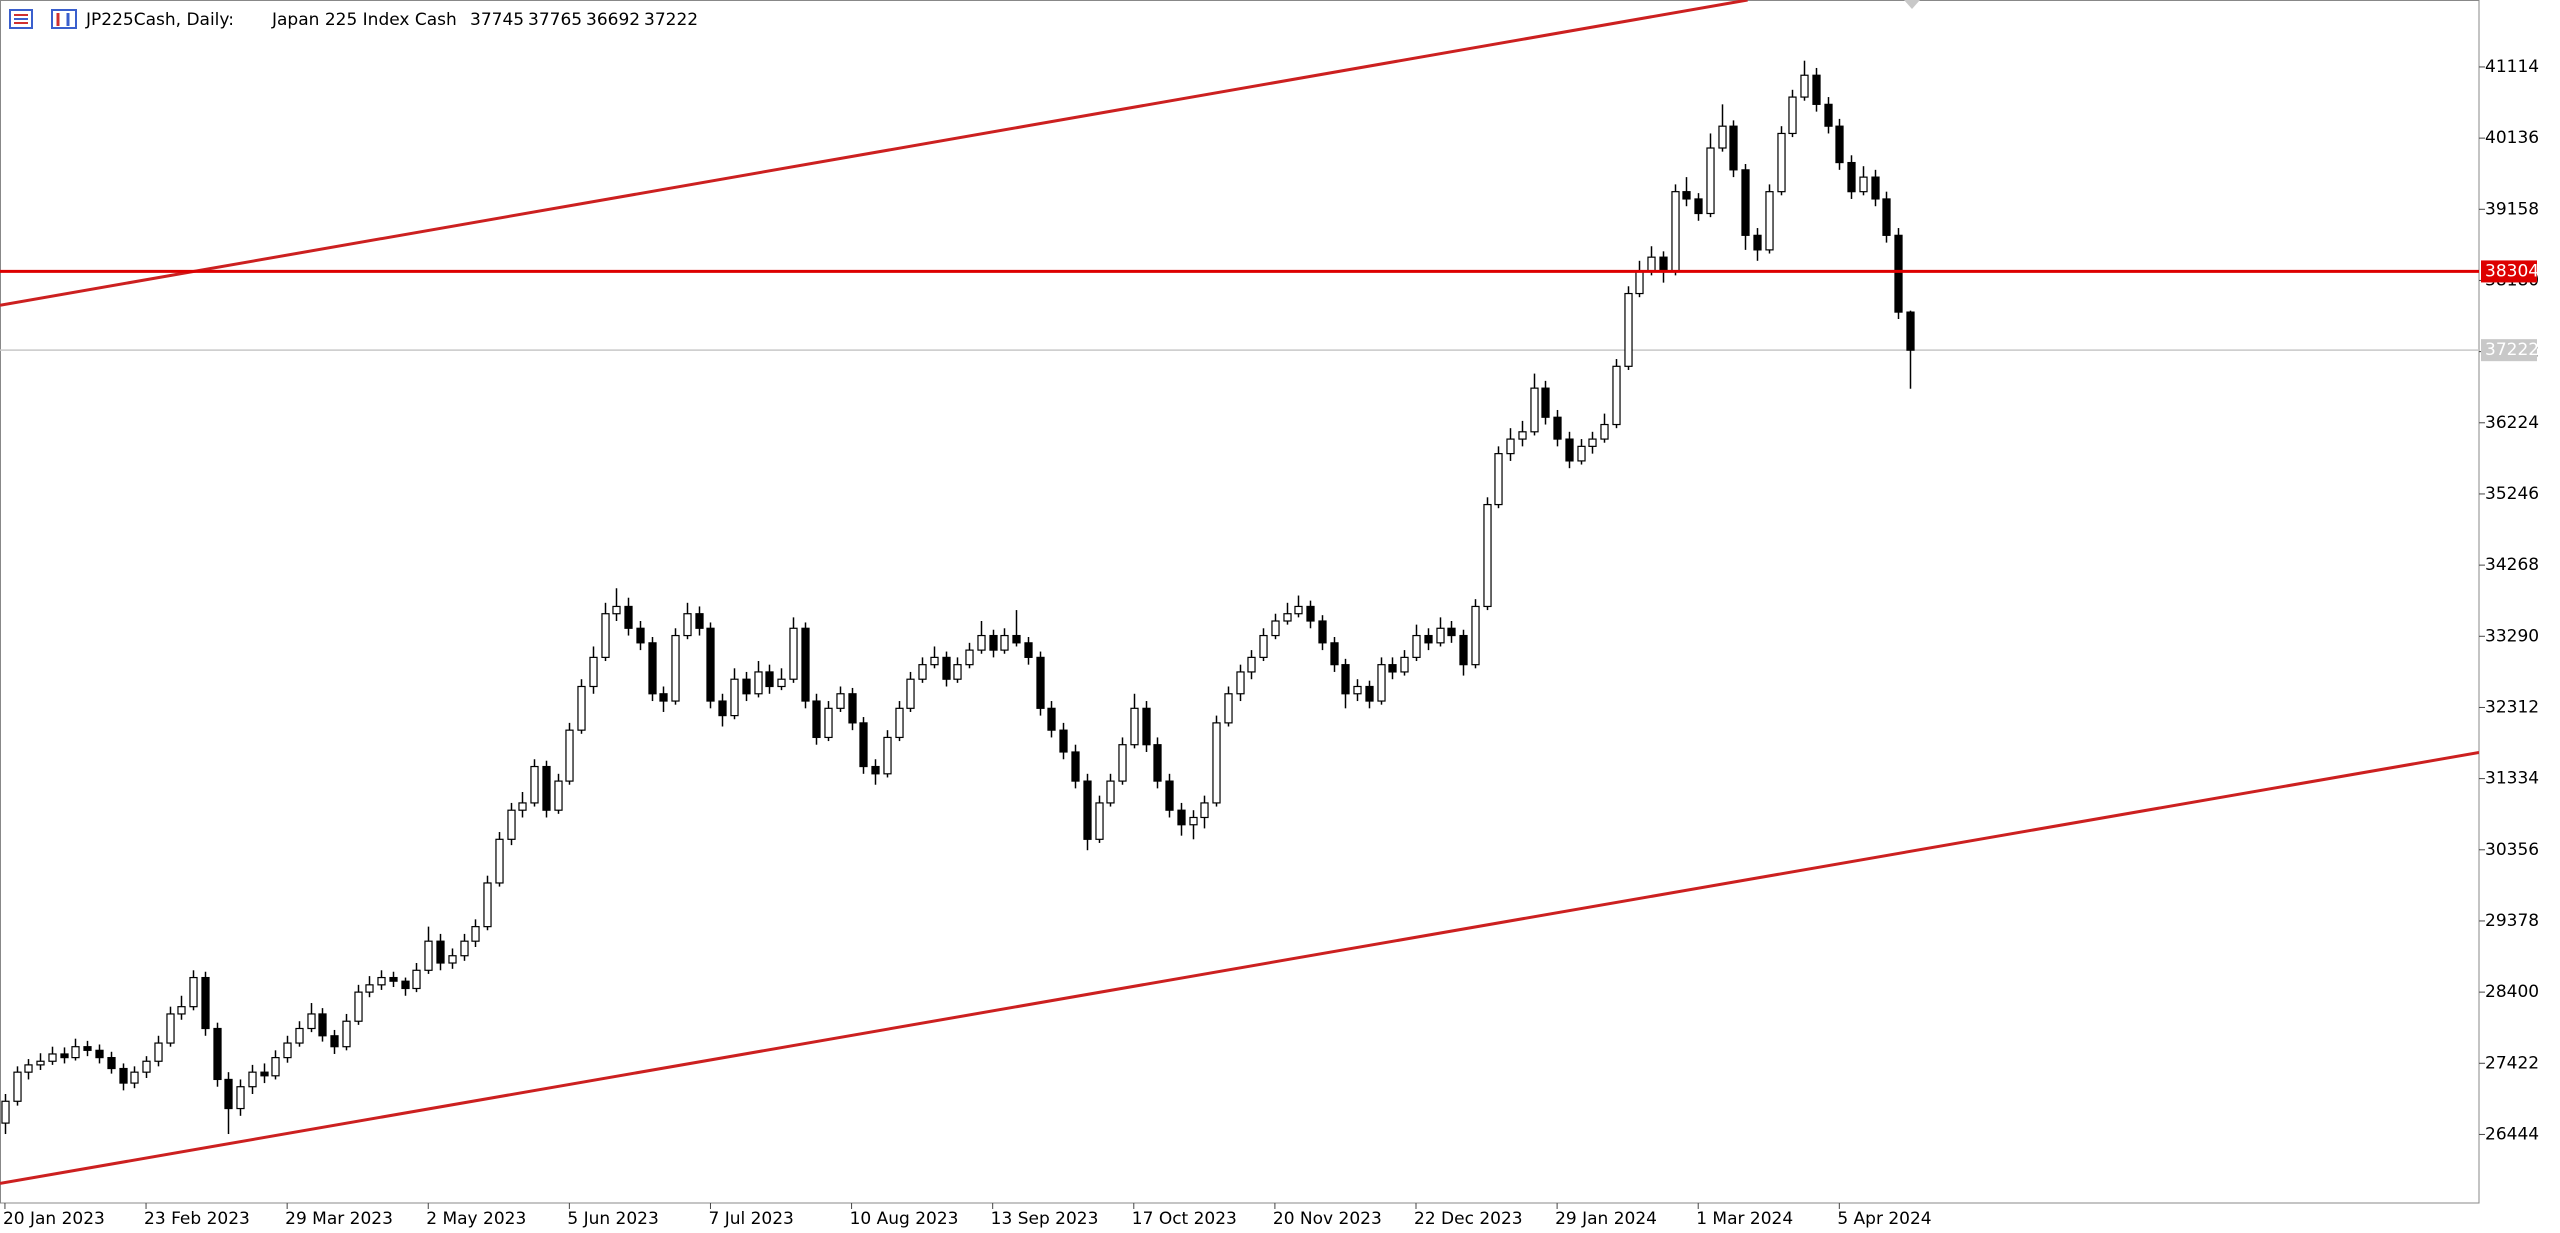  Describe the element at coordinates (2512, 1063) in the screenshot. I see `y-tick-label: 27422` at that location.